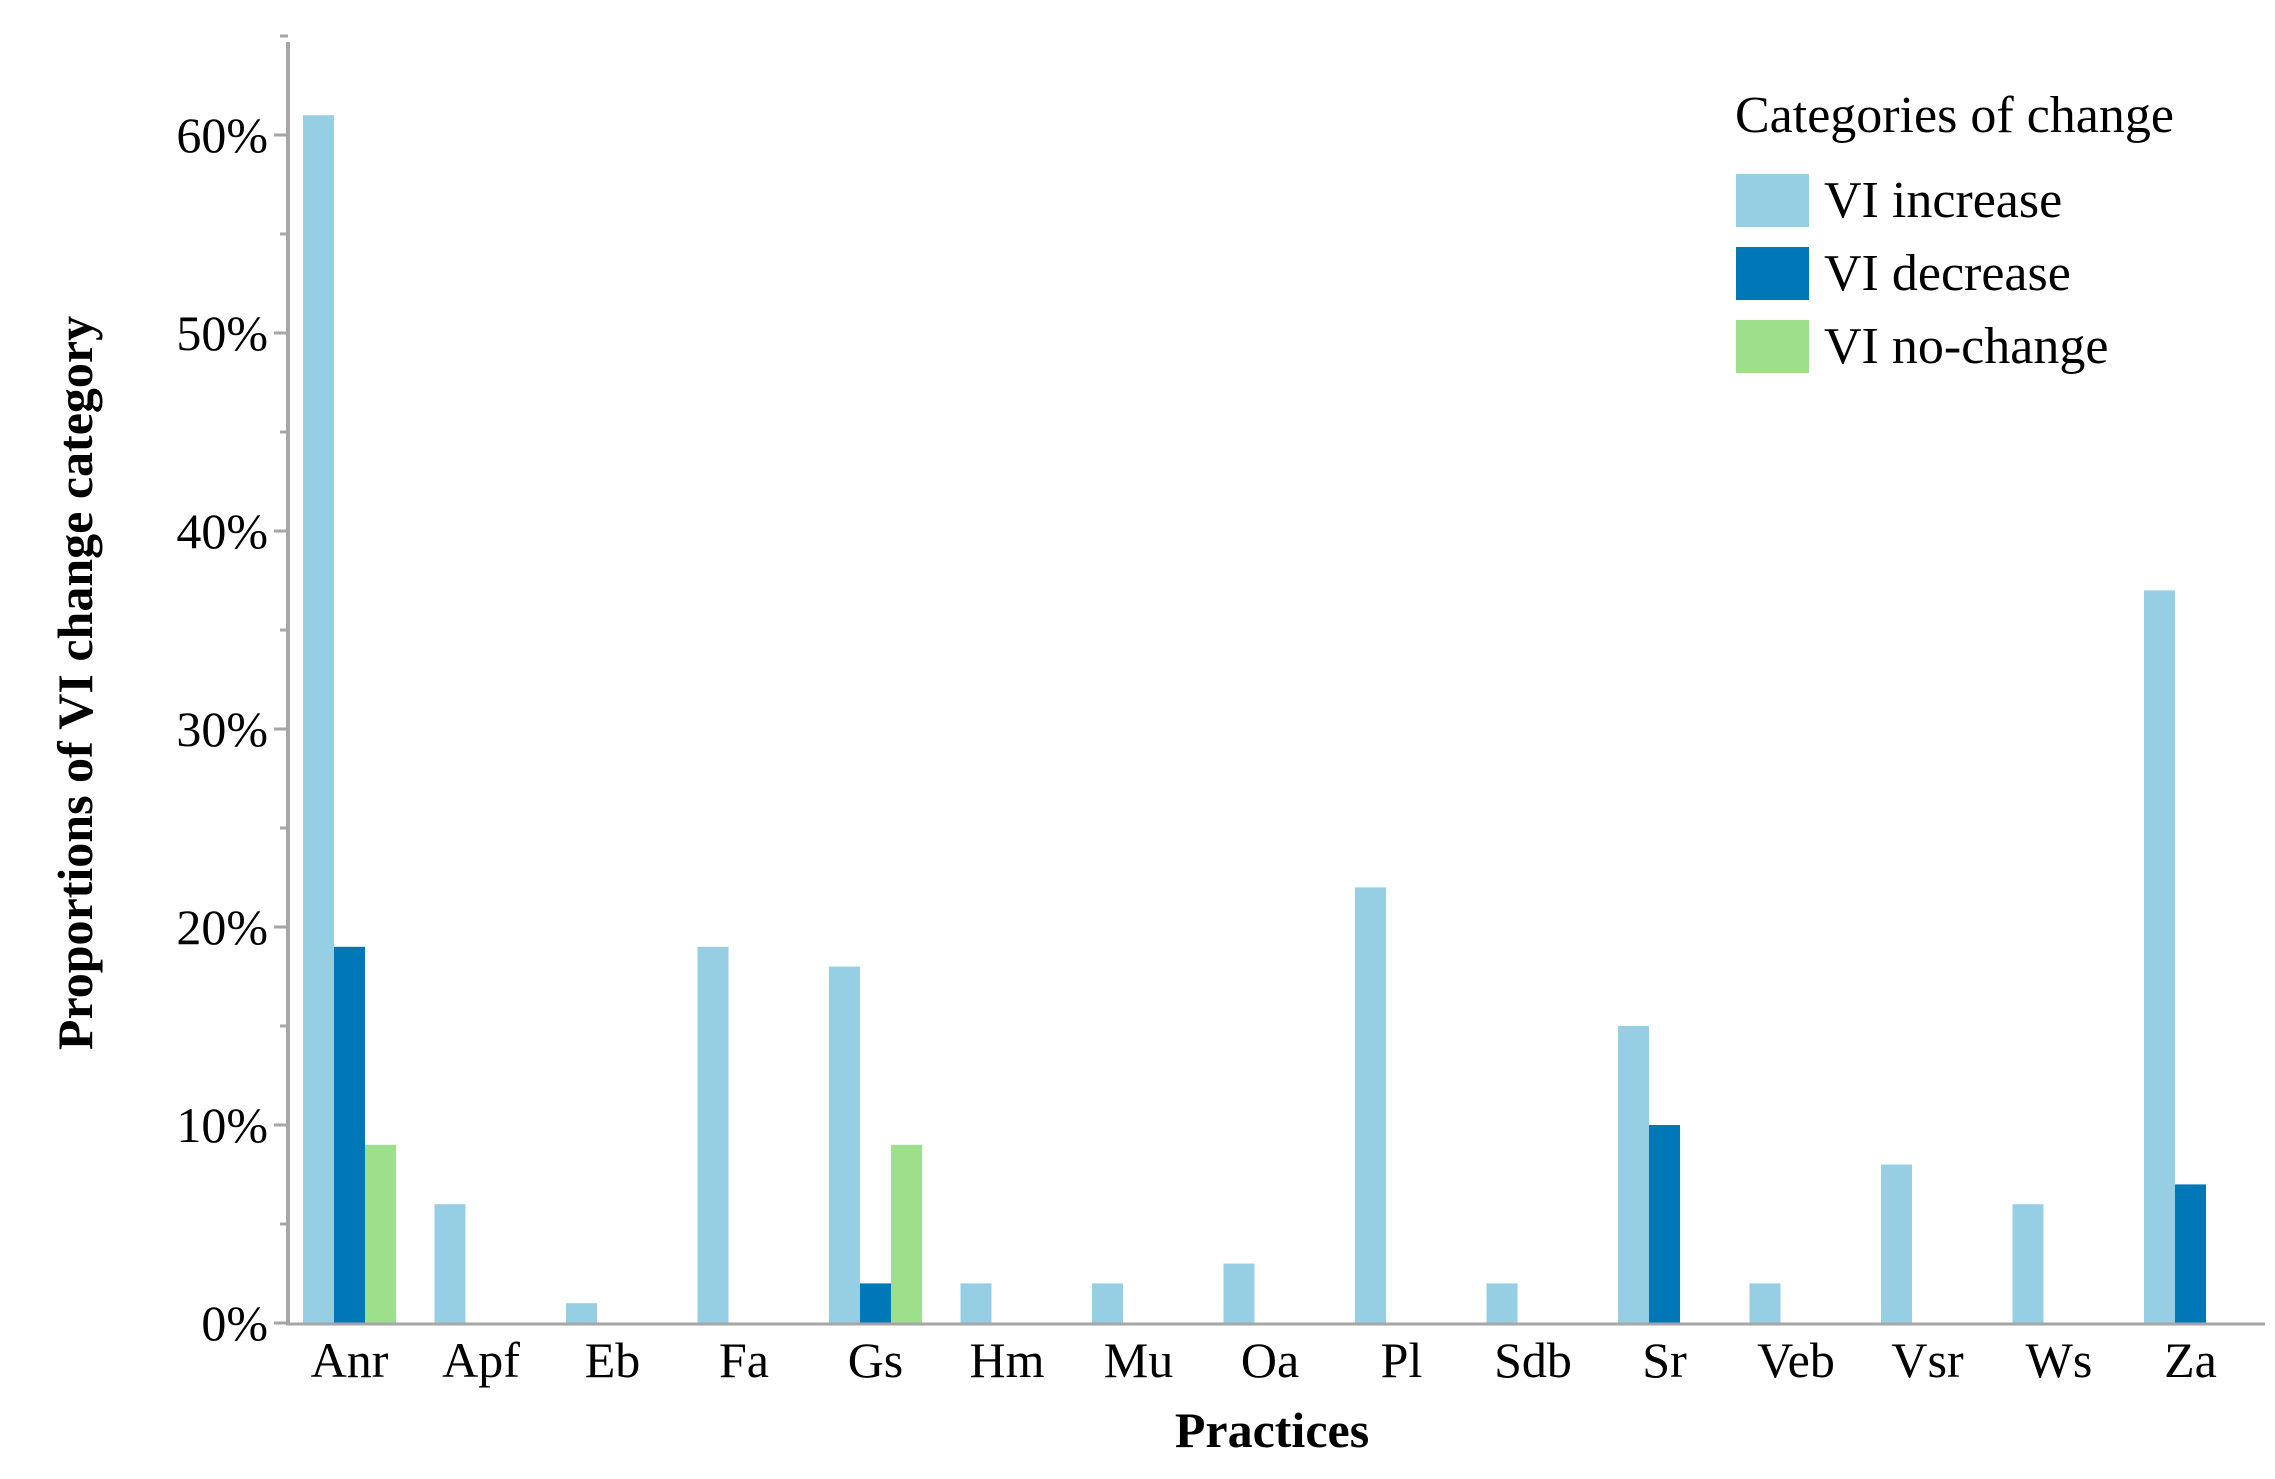 The width and height of the screenshot is (2275, 1479). Describe the element at coordinates (2159, 956) in the screenshot. I see `bar-za-vi-increase` at that location.